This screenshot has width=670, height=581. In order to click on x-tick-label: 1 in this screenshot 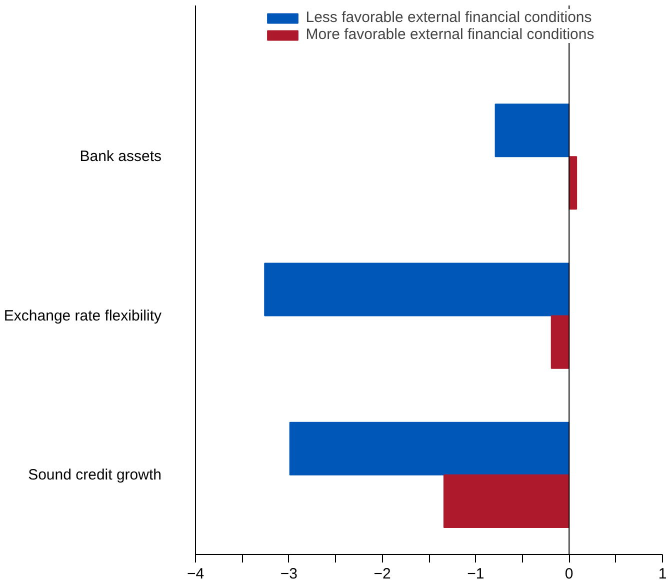, I will do `click(662, 573)`.